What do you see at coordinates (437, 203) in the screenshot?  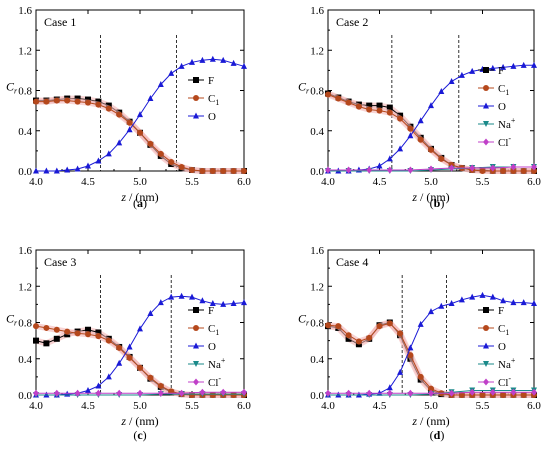 I see `panel-caption: (b)` at bounding box center [437, 203].